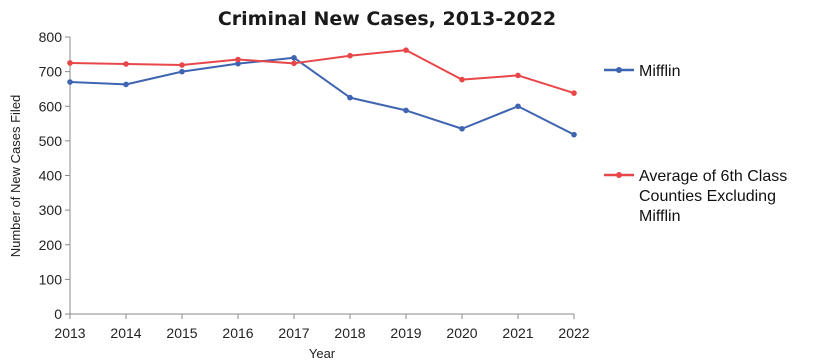  What do you see at coordinates (322, 327) in the screenshot?
I see `x-axis-ticks: 2013 2014 2015 2016 2017 2018 2019 2020 2021 2022` at bounding box center [322, 327].